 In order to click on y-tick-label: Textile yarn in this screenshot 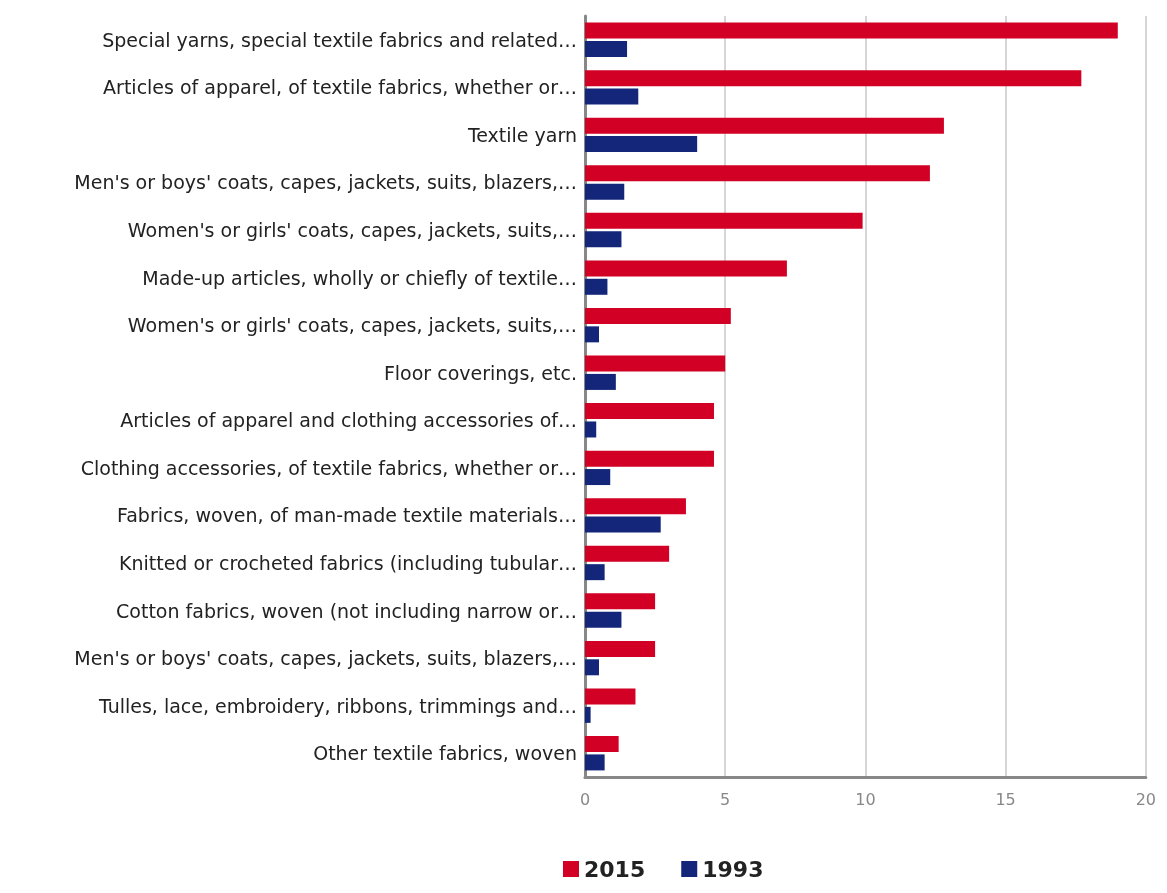, I will do `click(521, 134)`.